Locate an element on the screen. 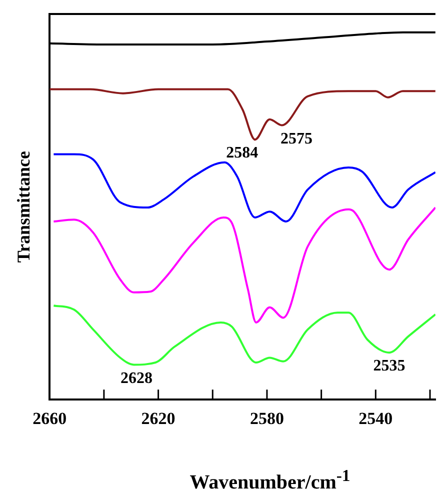 This screenshot has width=440, height=498. annotation: 2535 is located at coordinates (389, 366).